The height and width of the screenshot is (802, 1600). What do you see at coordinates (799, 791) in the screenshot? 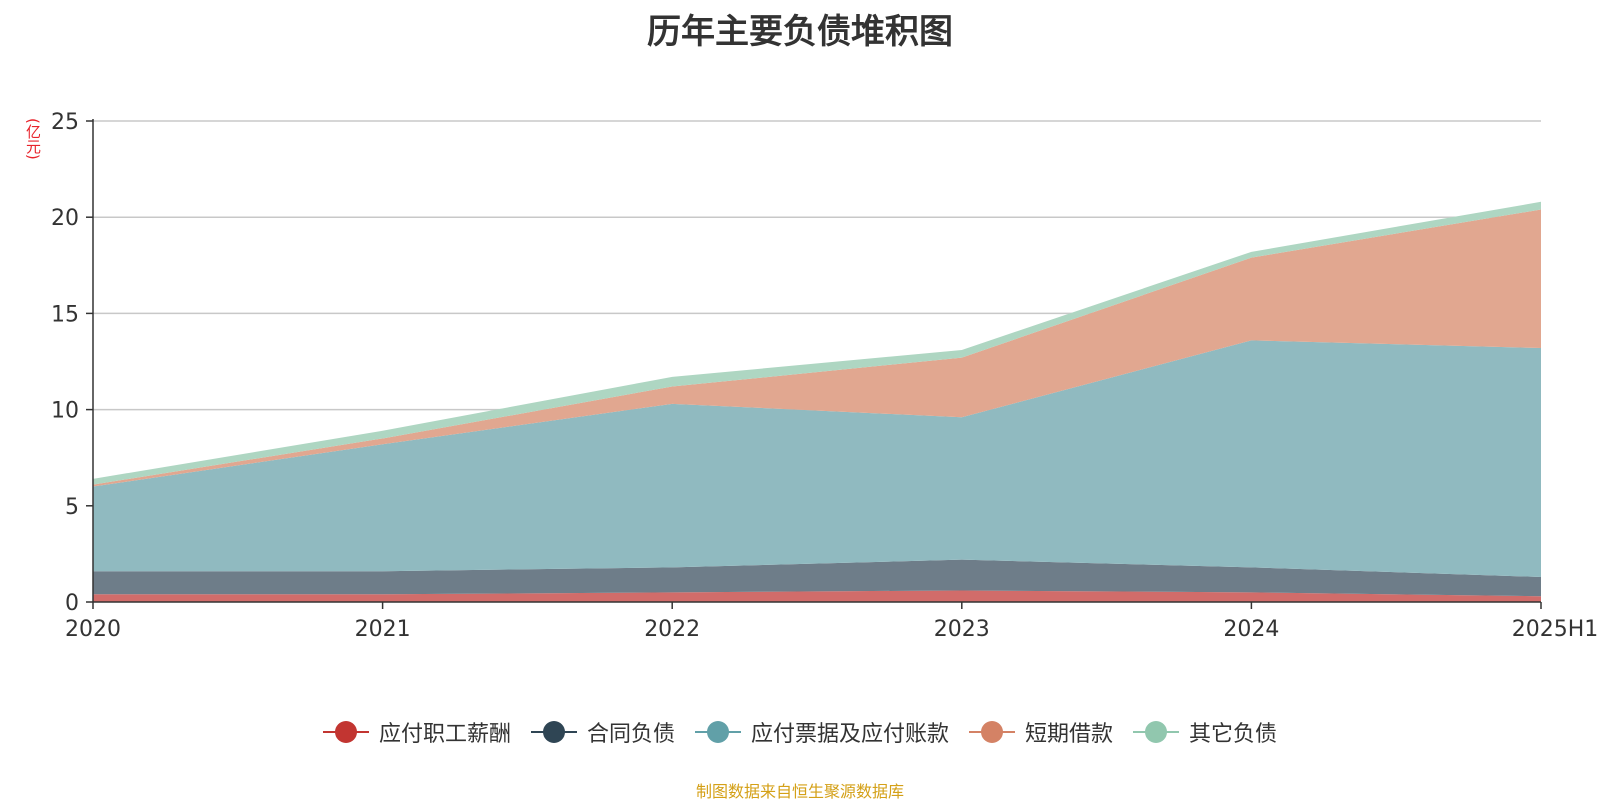
I see `source-note: 制图数据来自恒生聚源数据库` at bounding box center [799, 791].